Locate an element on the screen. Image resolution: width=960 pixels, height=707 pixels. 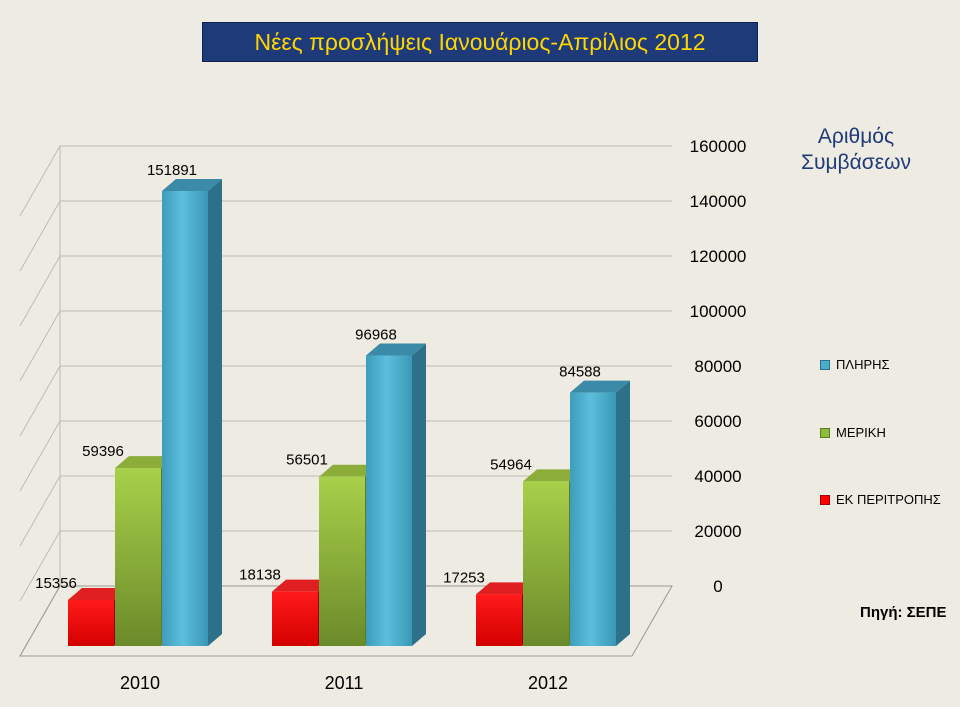
chart-floor is located at coordinates (346, 621).